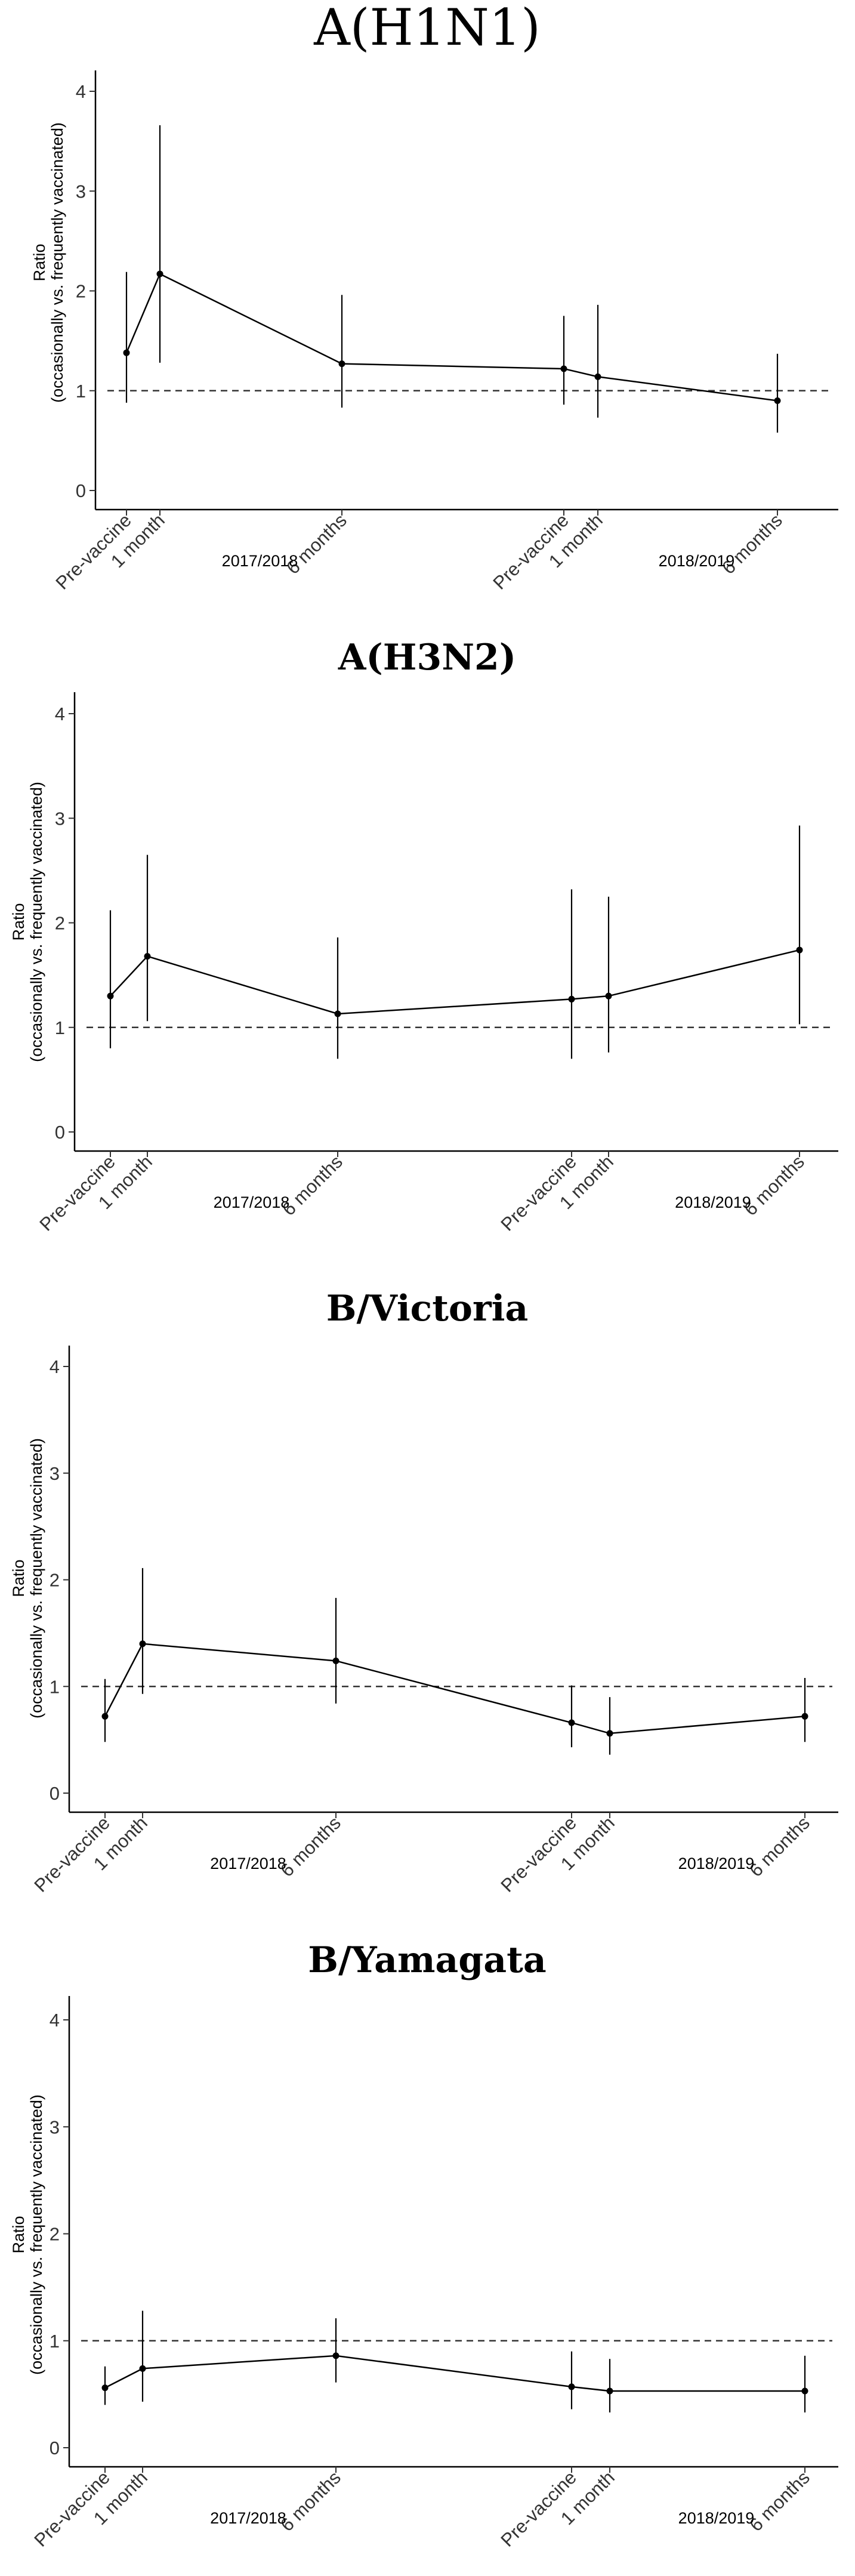  Describe the element at coordinates (427, 29) in the screenshot. I see `chart-title: A(H1N1)` at that location.